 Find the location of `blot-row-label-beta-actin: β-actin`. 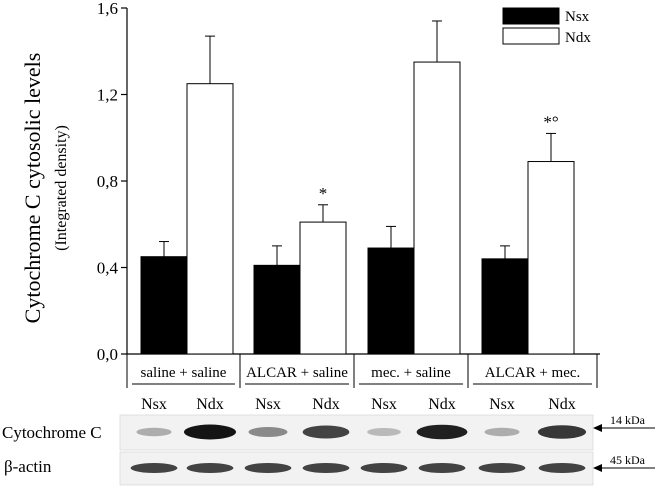

blot-row-label-beta-actin: β-actin is located at coordinates (28, 466).